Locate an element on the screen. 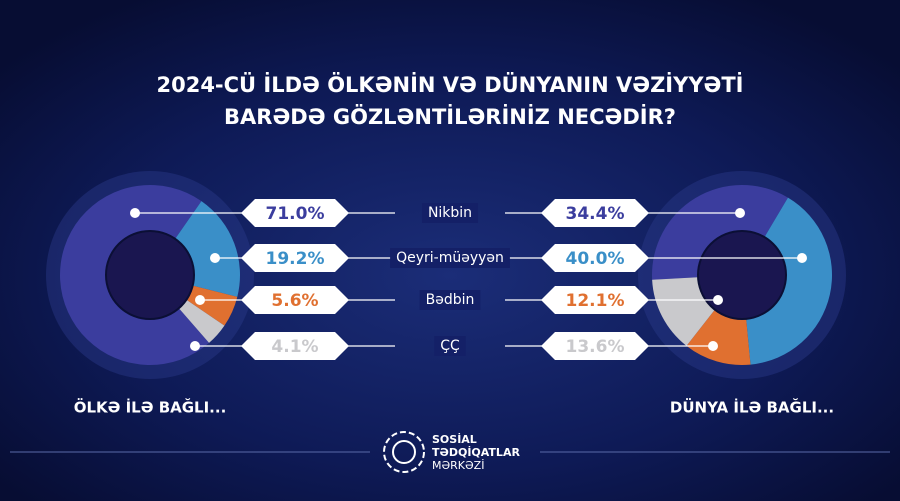  value-label: 19.2% is located at coordinates (295, 259).